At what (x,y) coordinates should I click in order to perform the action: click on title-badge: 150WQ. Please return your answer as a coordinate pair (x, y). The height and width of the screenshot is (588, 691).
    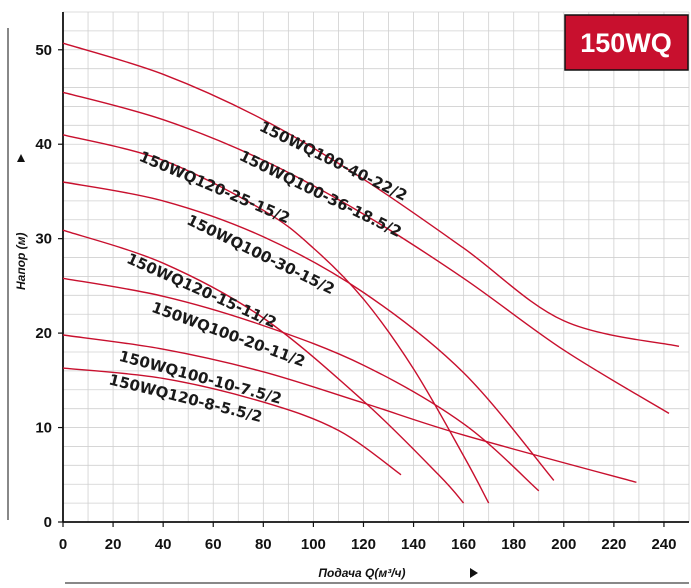
    Looking at the image, I should click on (626, 42).